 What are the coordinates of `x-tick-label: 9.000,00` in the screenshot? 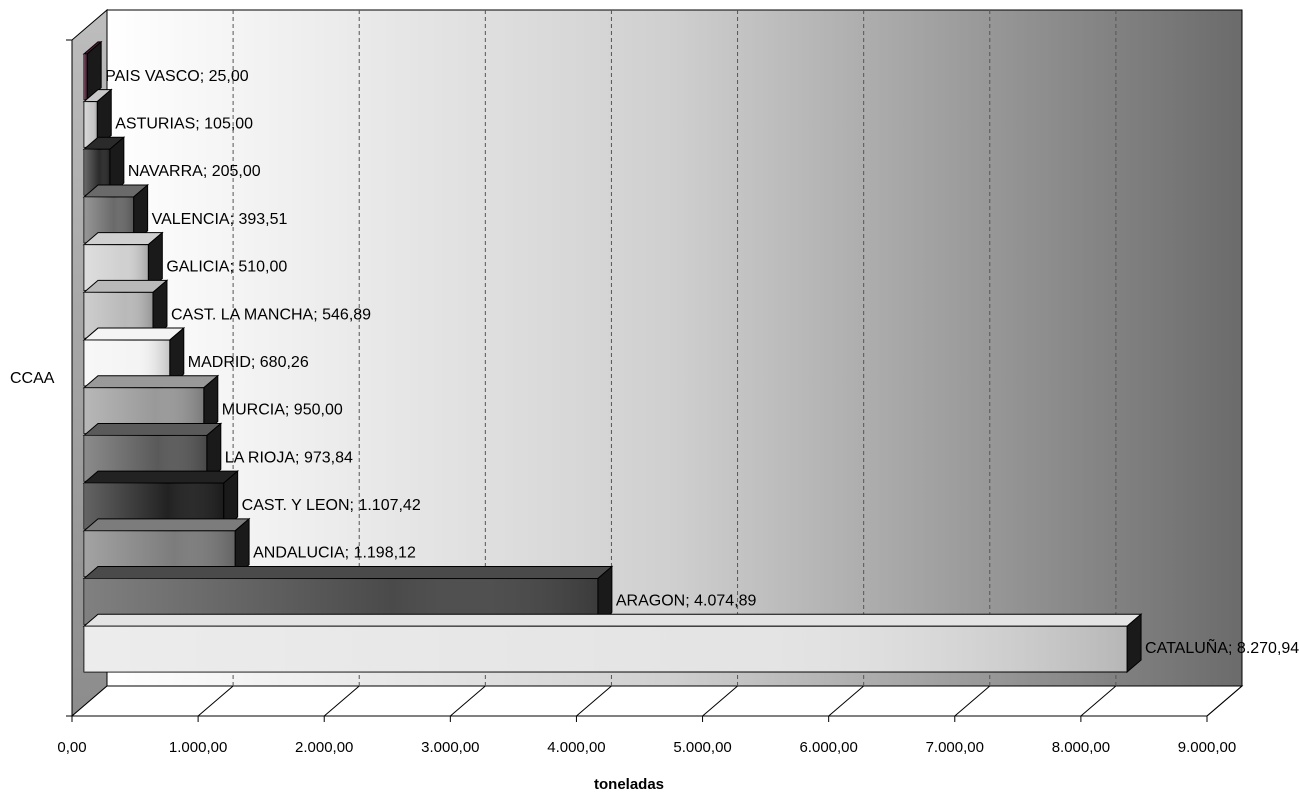 It's located at (1207, 747).